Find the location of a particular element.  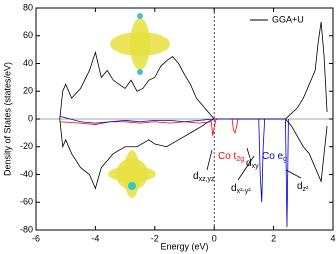

y-tick-label: 40 is located at coordinates (28, 63).